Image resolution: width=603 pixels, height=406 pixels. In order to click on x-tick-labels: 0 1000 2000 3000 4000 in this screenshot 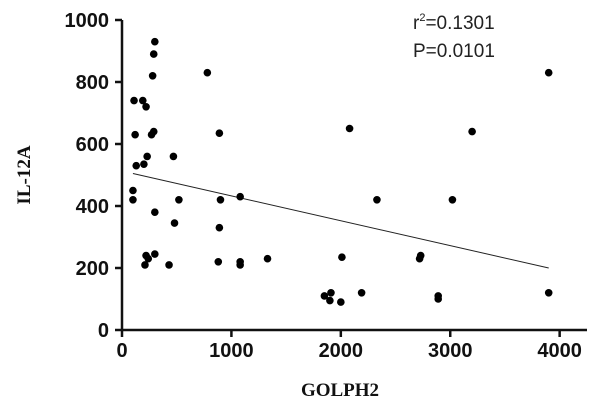, I will do `click(348, 351)`.